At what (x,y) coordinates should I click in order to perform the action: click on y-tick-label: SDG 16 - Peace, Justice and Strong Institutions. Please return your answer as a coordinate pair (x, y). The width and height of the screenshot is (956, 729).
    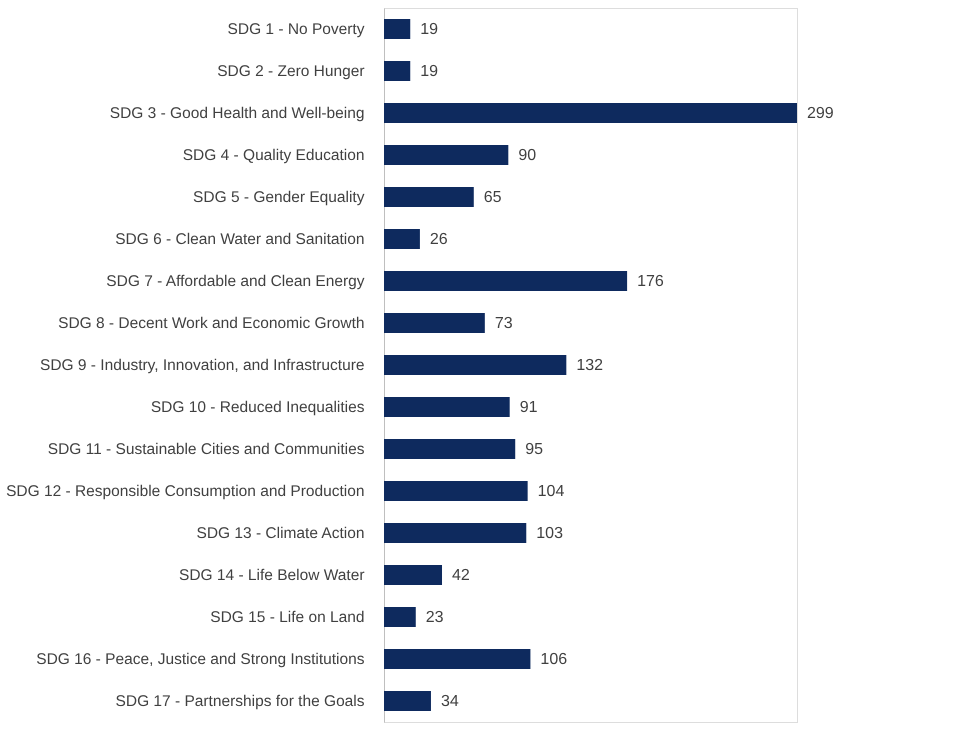
    Looking at the image, I should click on (200, 659).